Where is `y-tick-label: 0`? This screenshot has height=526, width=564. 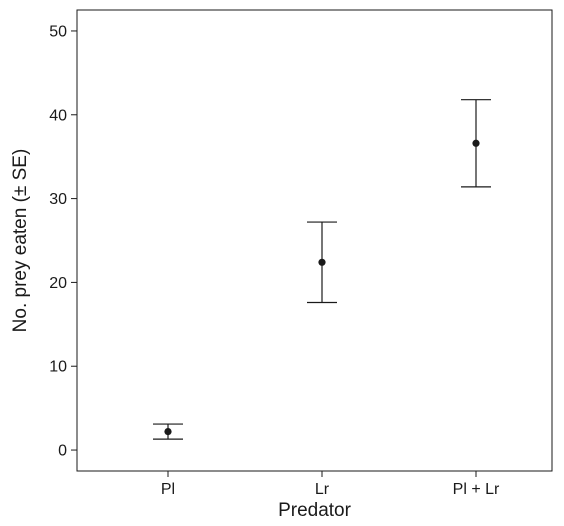
y-tick-label: 0 is located at coordinates (62, 451).